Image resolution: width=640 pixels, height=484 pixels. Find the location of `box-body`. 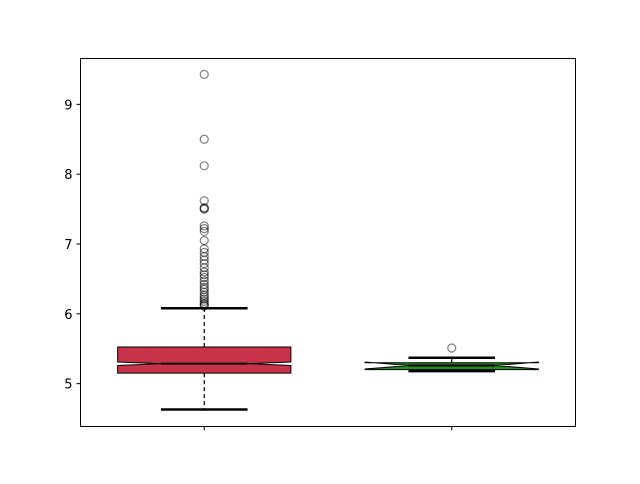

box-body is located at coordinates (204, 360).